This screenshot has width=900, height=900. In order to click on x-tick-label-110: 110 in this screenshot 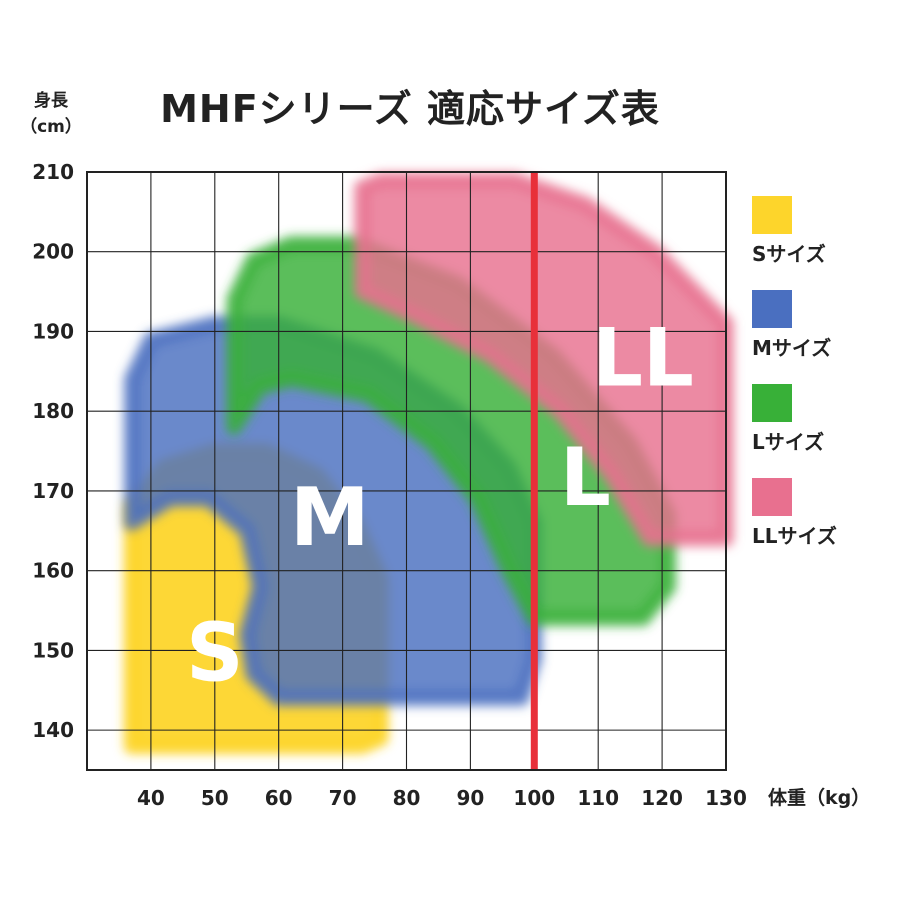, I will do `click(598, 798)`.